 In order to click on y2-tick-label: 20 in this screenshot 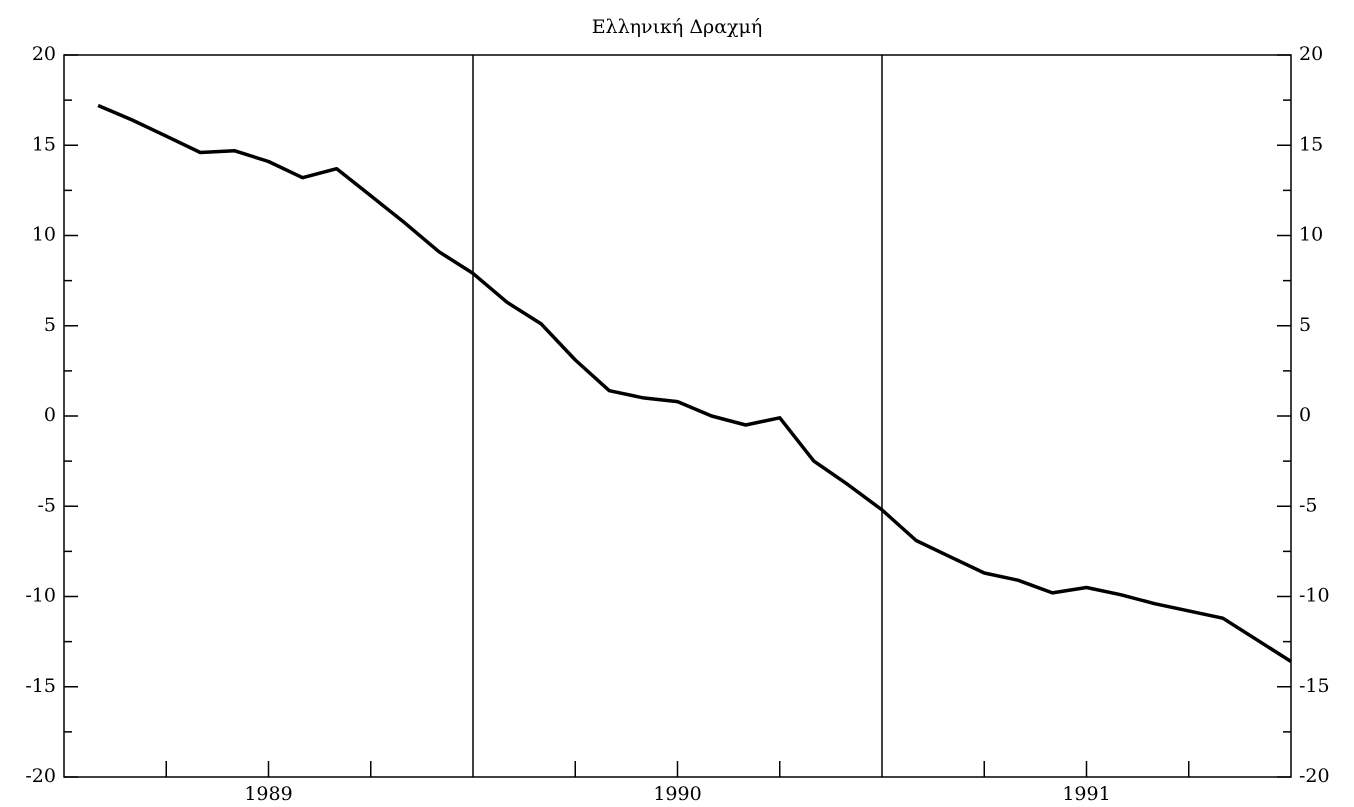, I will do `click(1311, 54)`.